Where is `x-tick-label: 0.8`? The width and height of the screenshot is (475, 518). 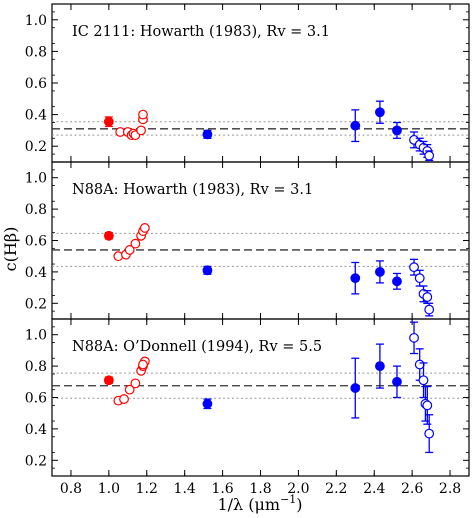
x-tick-label: 0.8 is located at coordinates (71, 489).